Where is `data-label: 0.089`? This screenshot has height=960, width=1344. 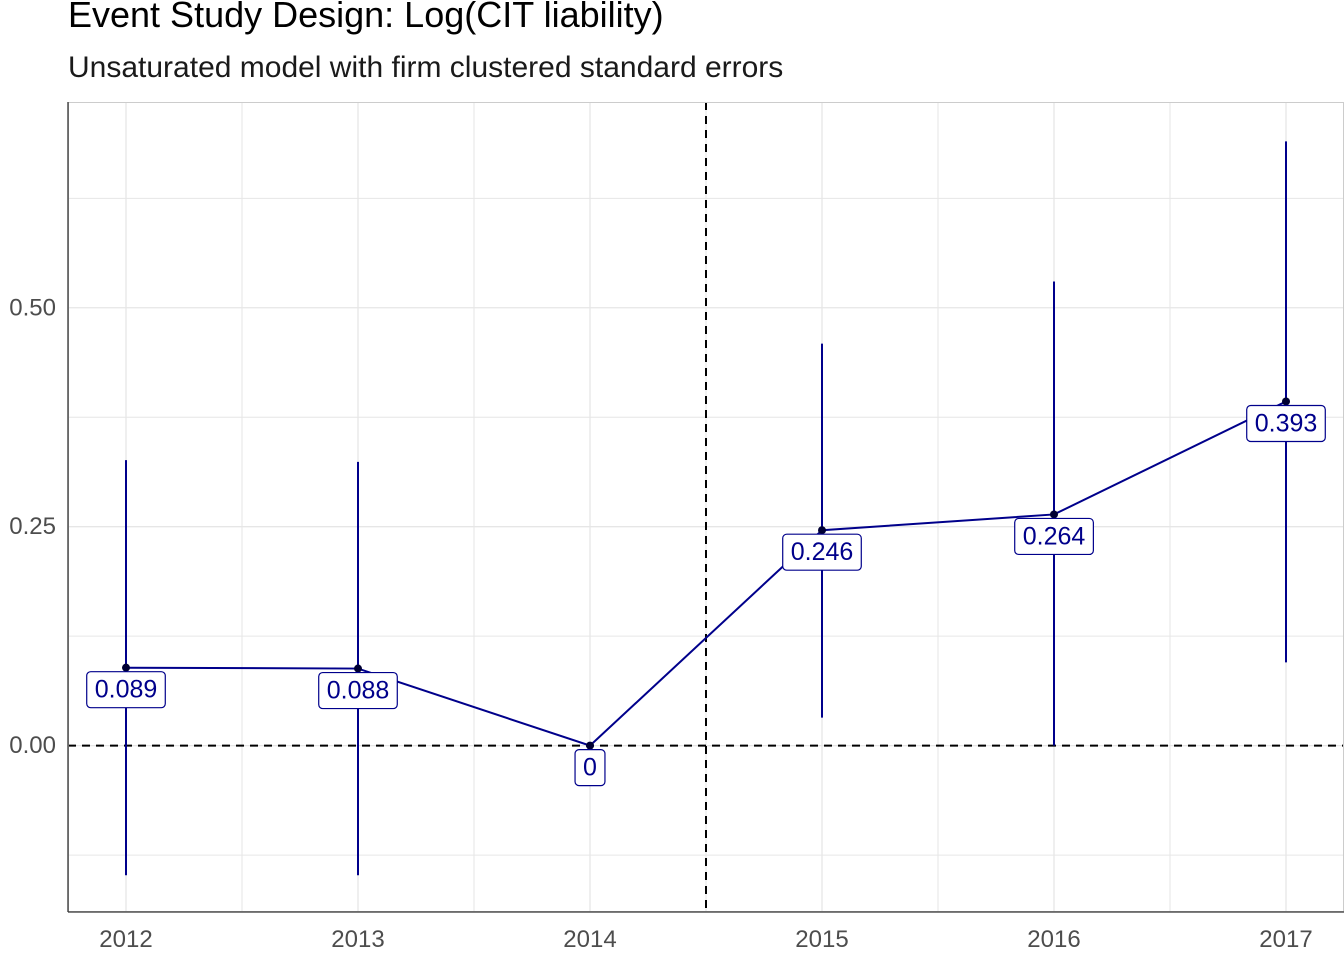
data-label: 0.089 is located at coordinates (126, 690).